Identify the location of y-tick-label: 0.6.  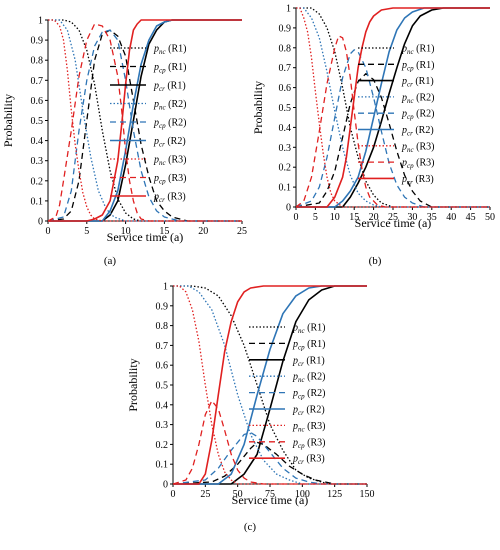
(37, 101).